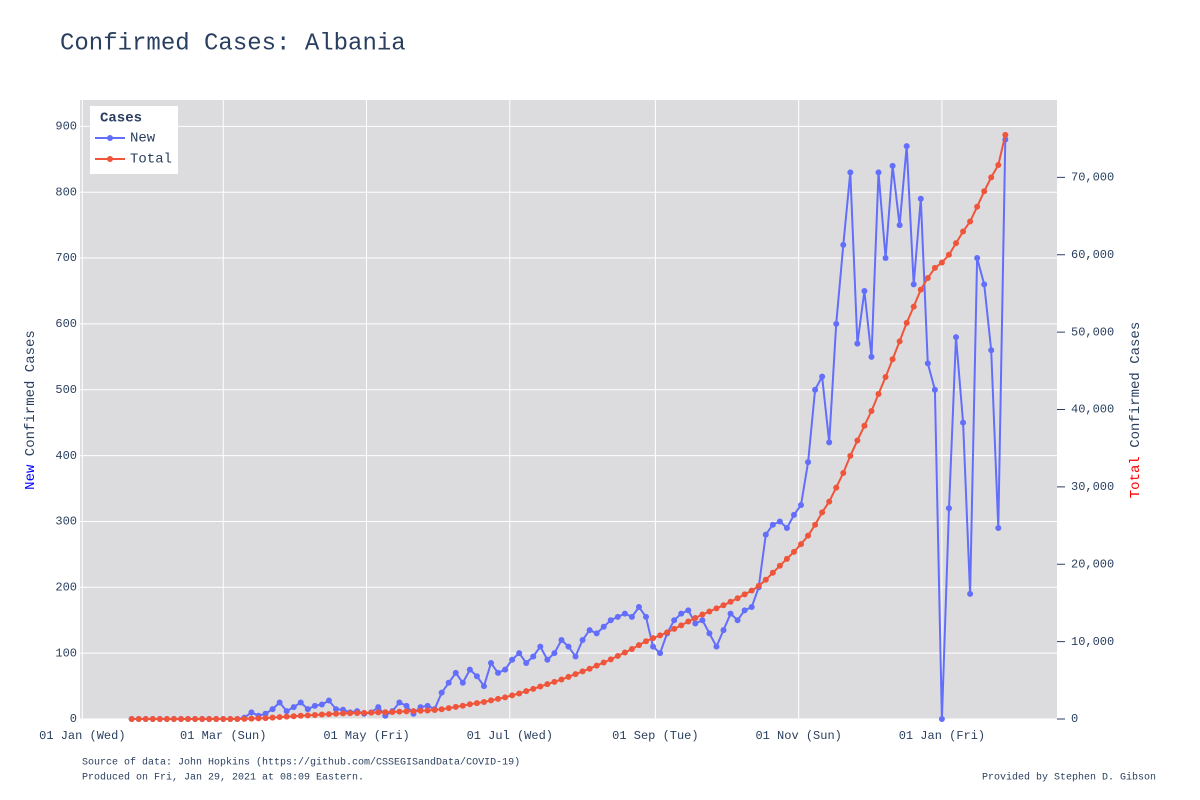 Image resolution: width=1200 pixels, height=800 pixels. Describe the element at coordinates (366, 736) in the screenshot. I see `x-tick-label: 01 May (Fri)` at that location.